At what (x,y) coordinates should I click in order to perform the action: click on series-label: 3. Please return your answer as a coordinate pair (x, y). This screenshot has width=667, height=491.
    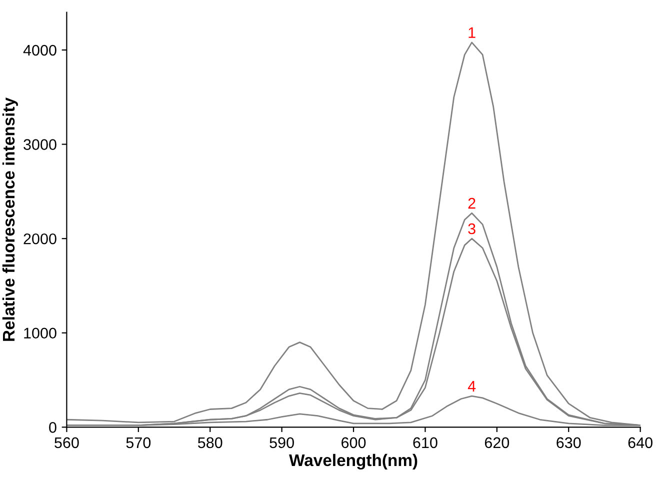
    Looking at the image, I should click on (472, 228).